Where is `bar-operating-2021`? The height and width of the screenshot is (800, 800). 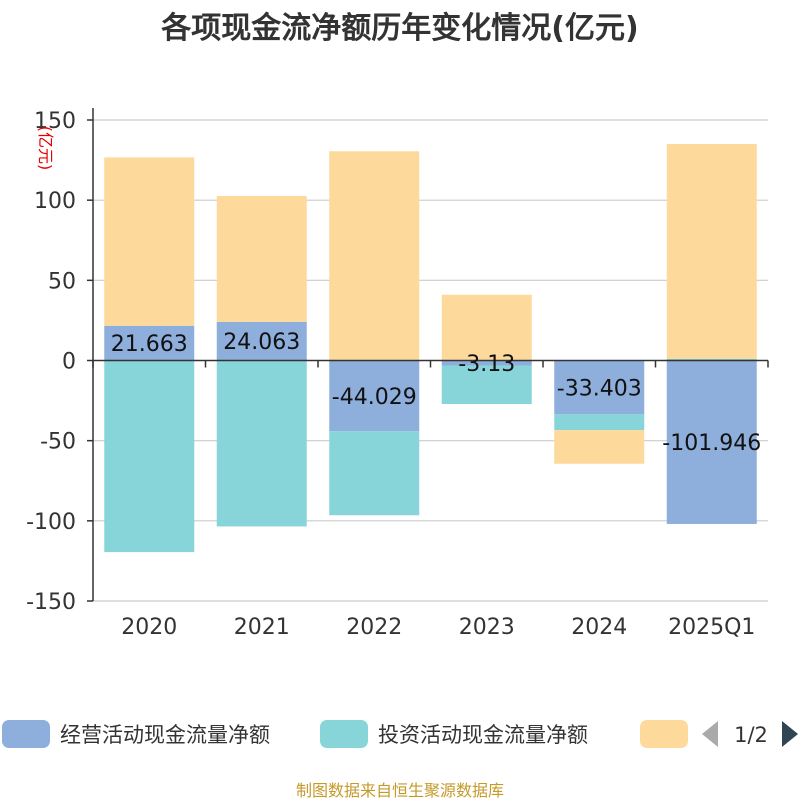
bar-operating-2021 is located at coordinates (261, 341).